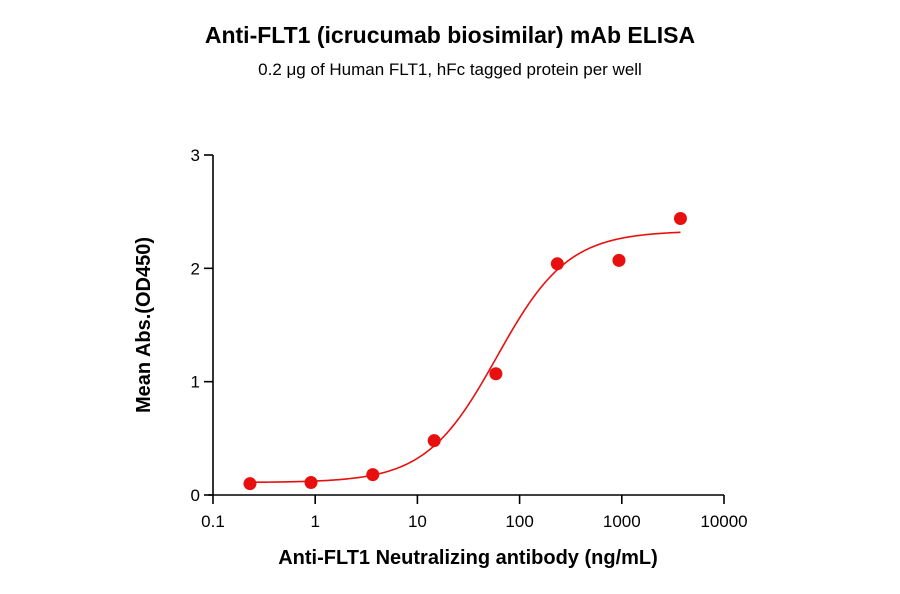  What do you see at coordinates (417, 521) in the screenshot?
I see `x-tick-label: 10` at bounding box center [417, 521].